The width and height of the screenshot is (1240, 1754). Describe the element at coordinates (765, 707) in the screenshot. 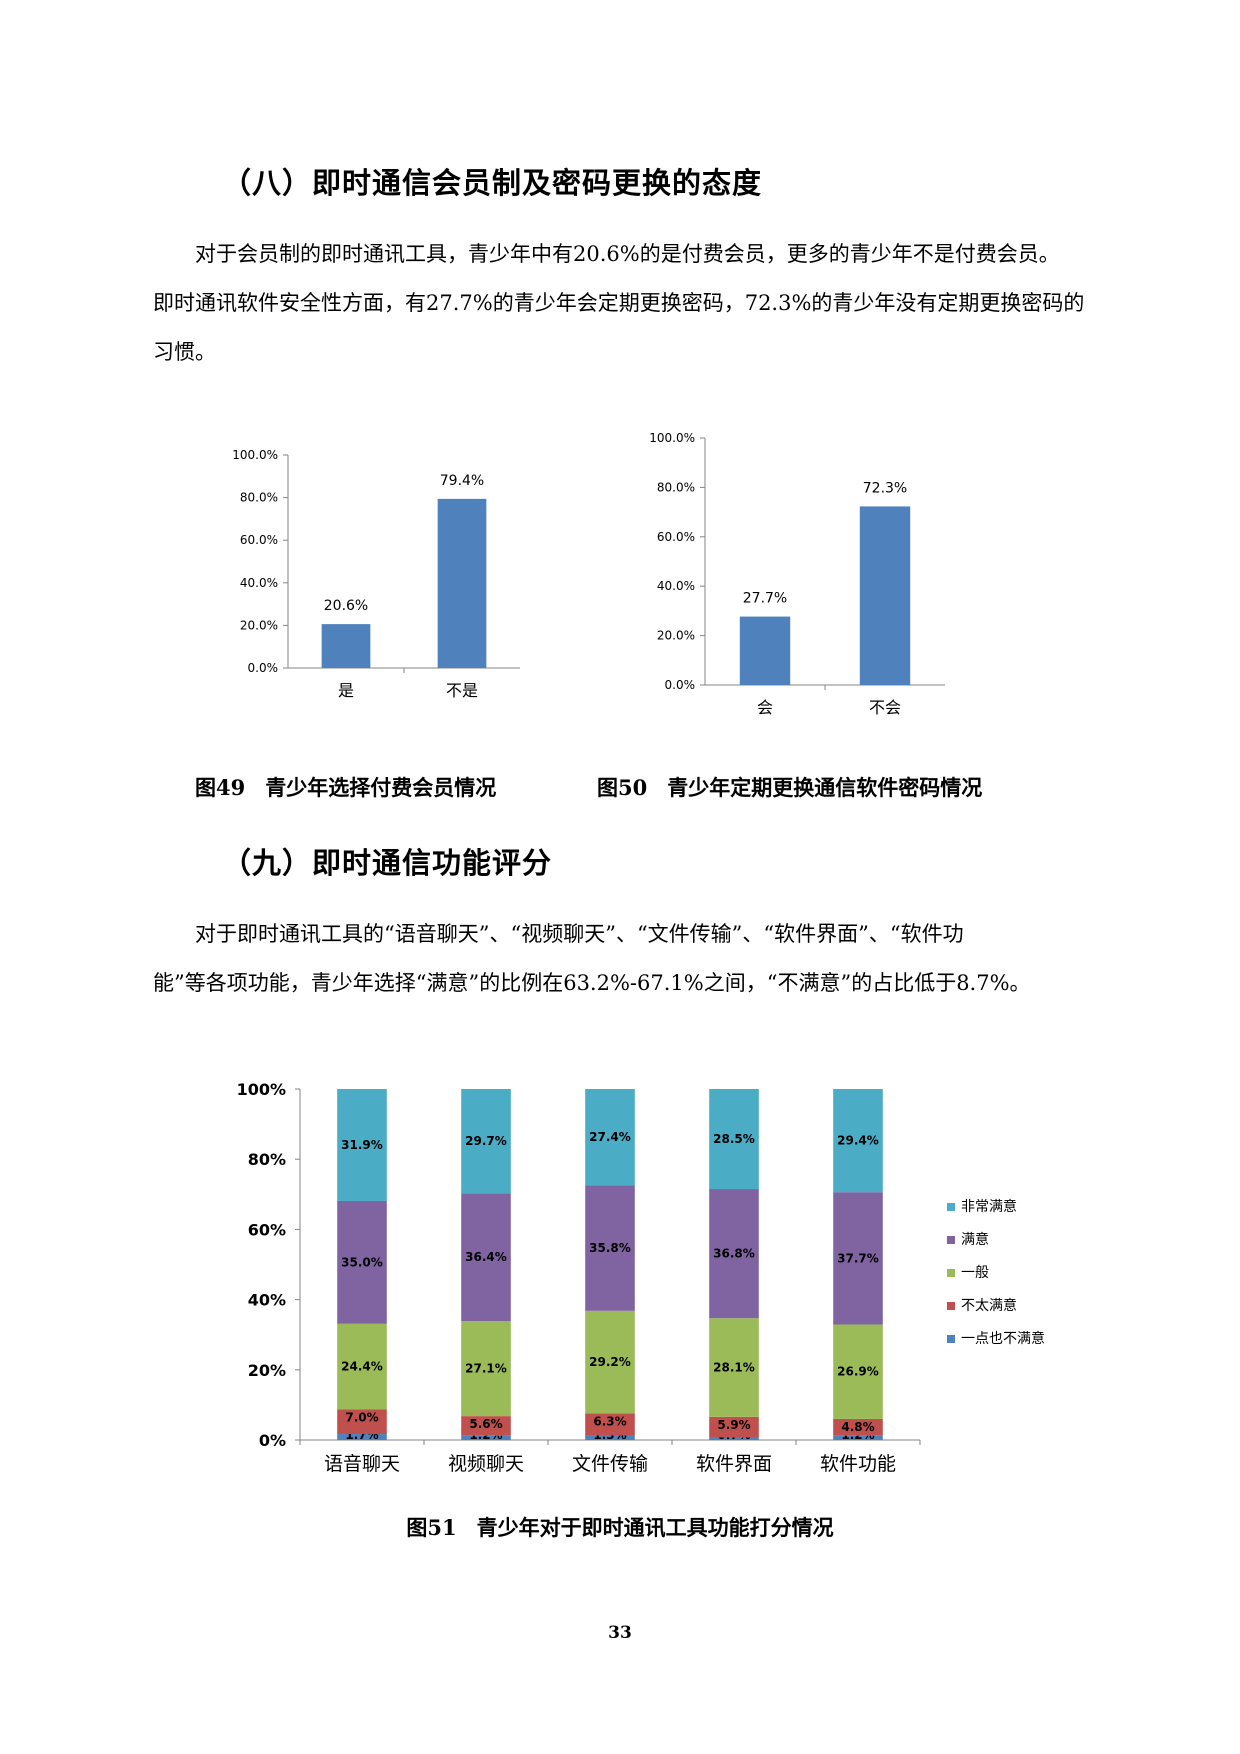

I see `x-tick-label: 会` at that location.